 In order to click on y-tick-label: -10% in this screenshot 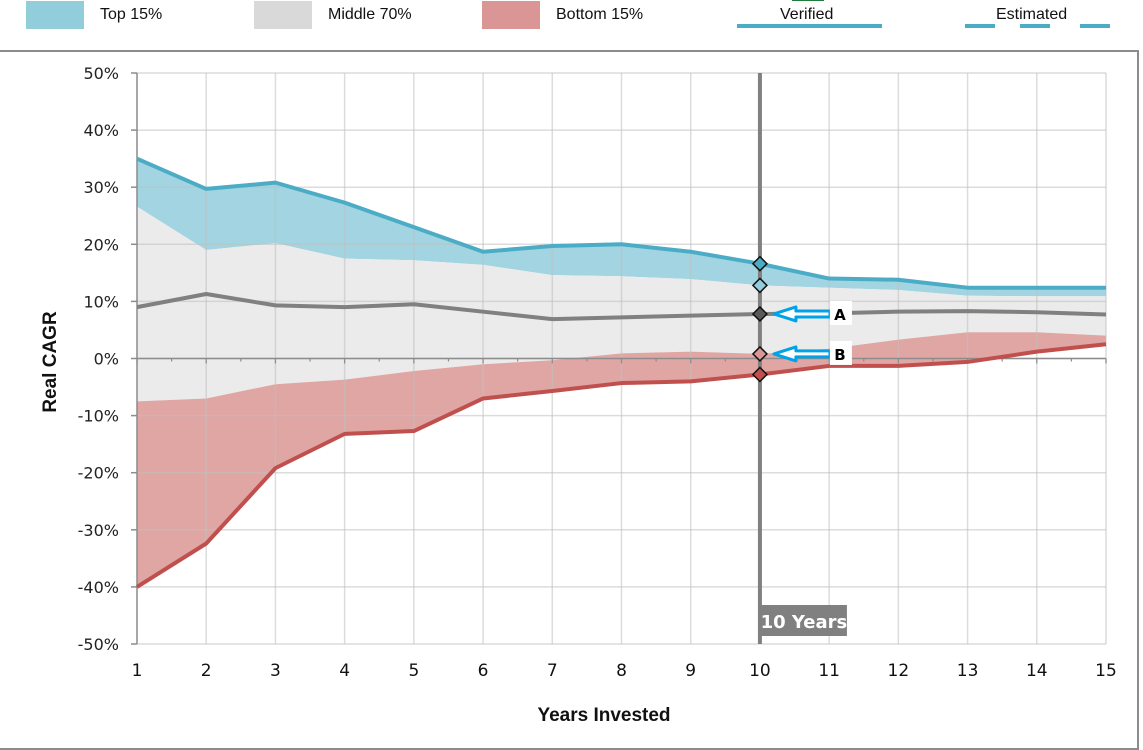, I will do `click(98, 416)`.